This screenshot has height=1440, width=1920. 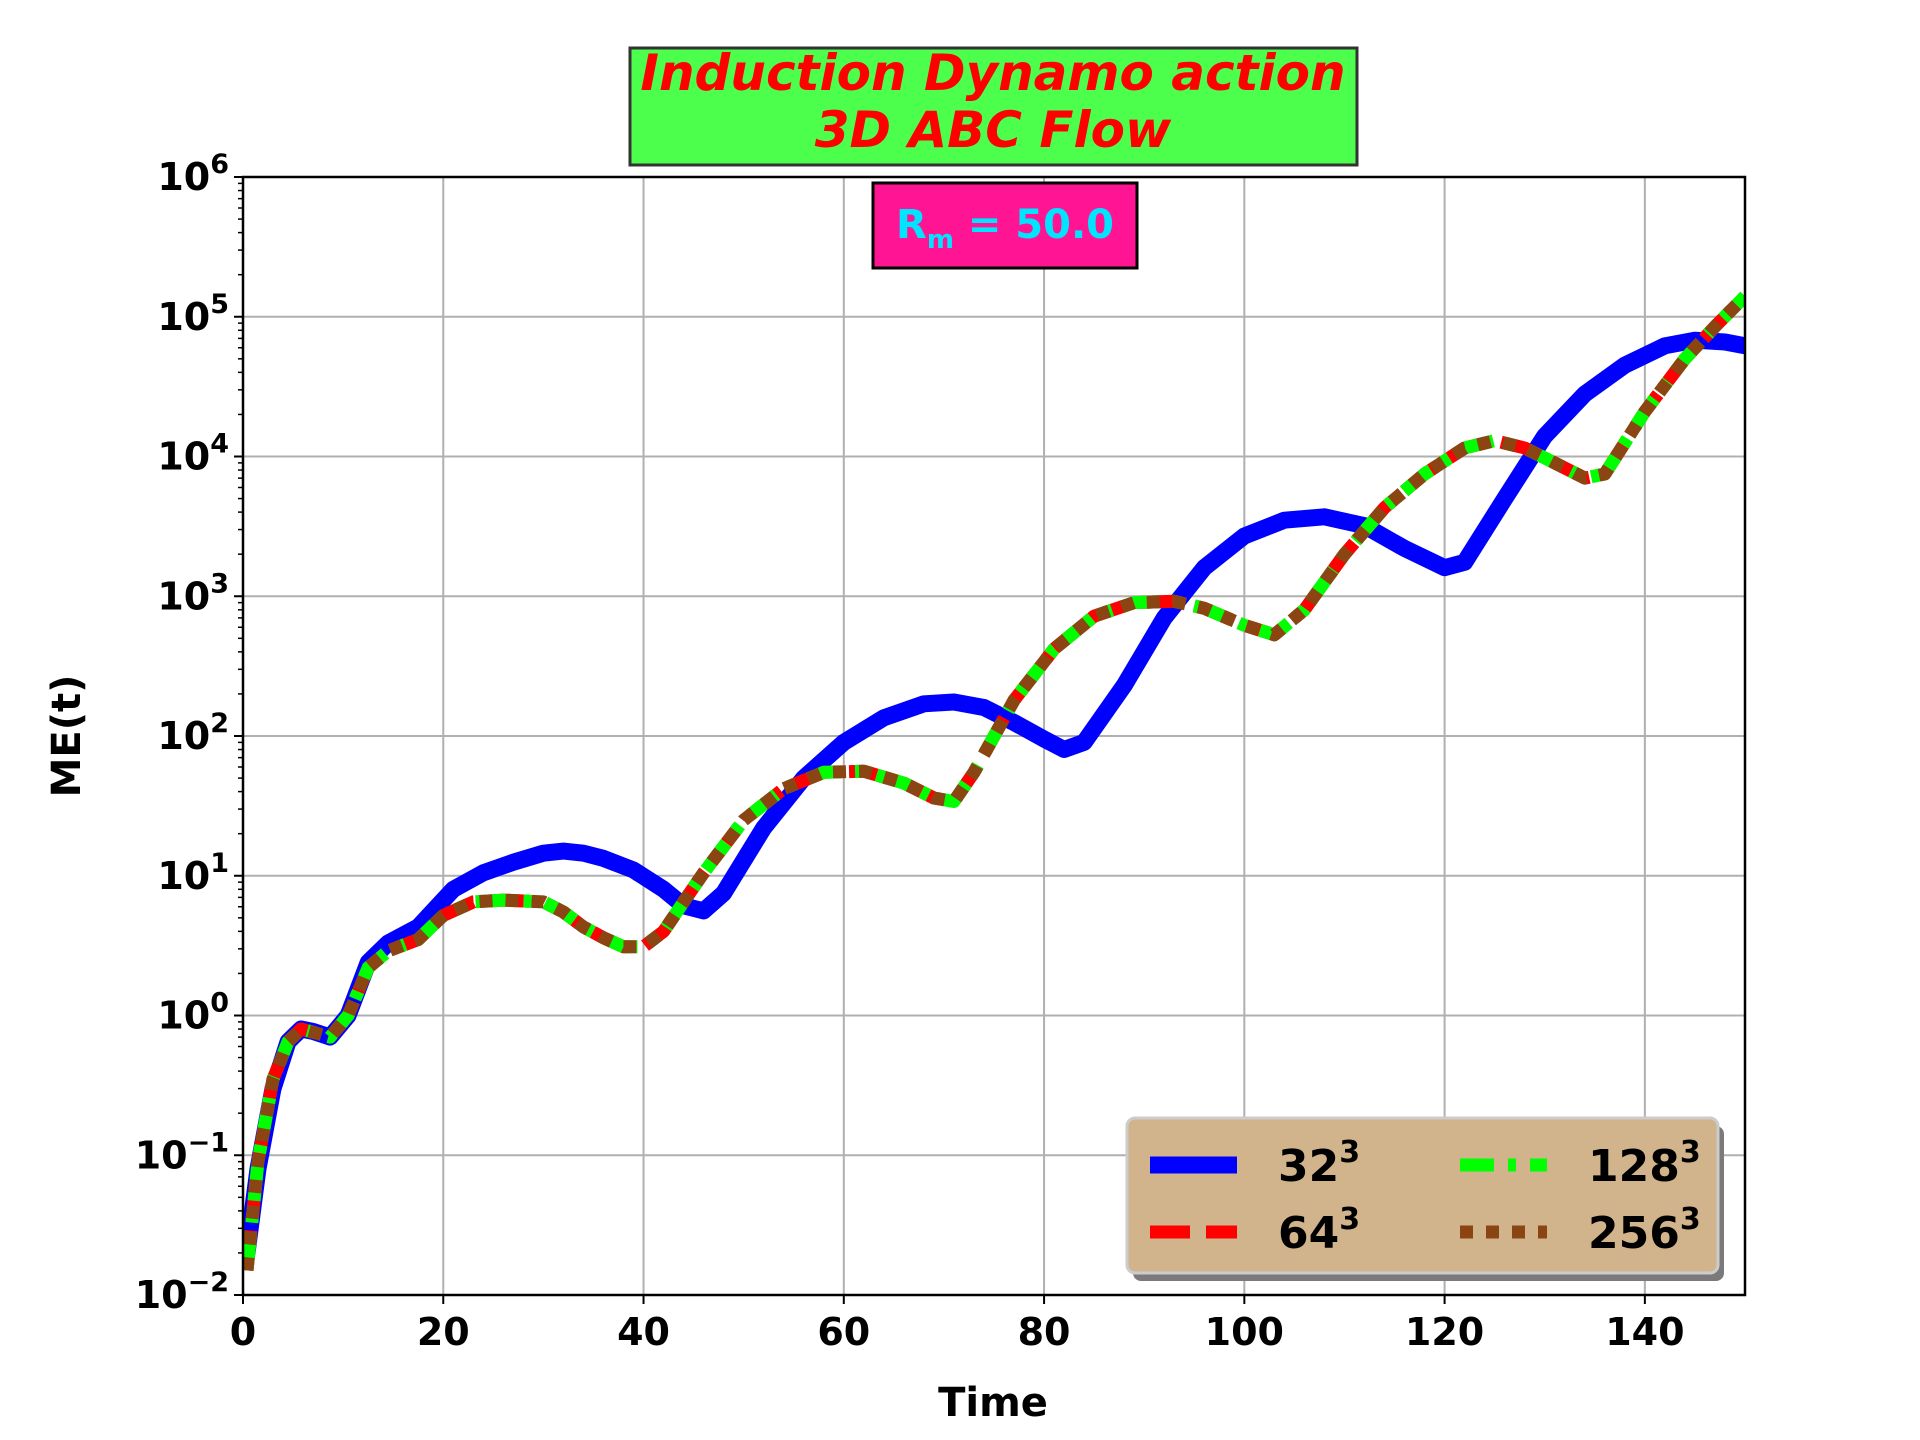 I want to click on annotation-symbol: R, so click(x=911, y=225).